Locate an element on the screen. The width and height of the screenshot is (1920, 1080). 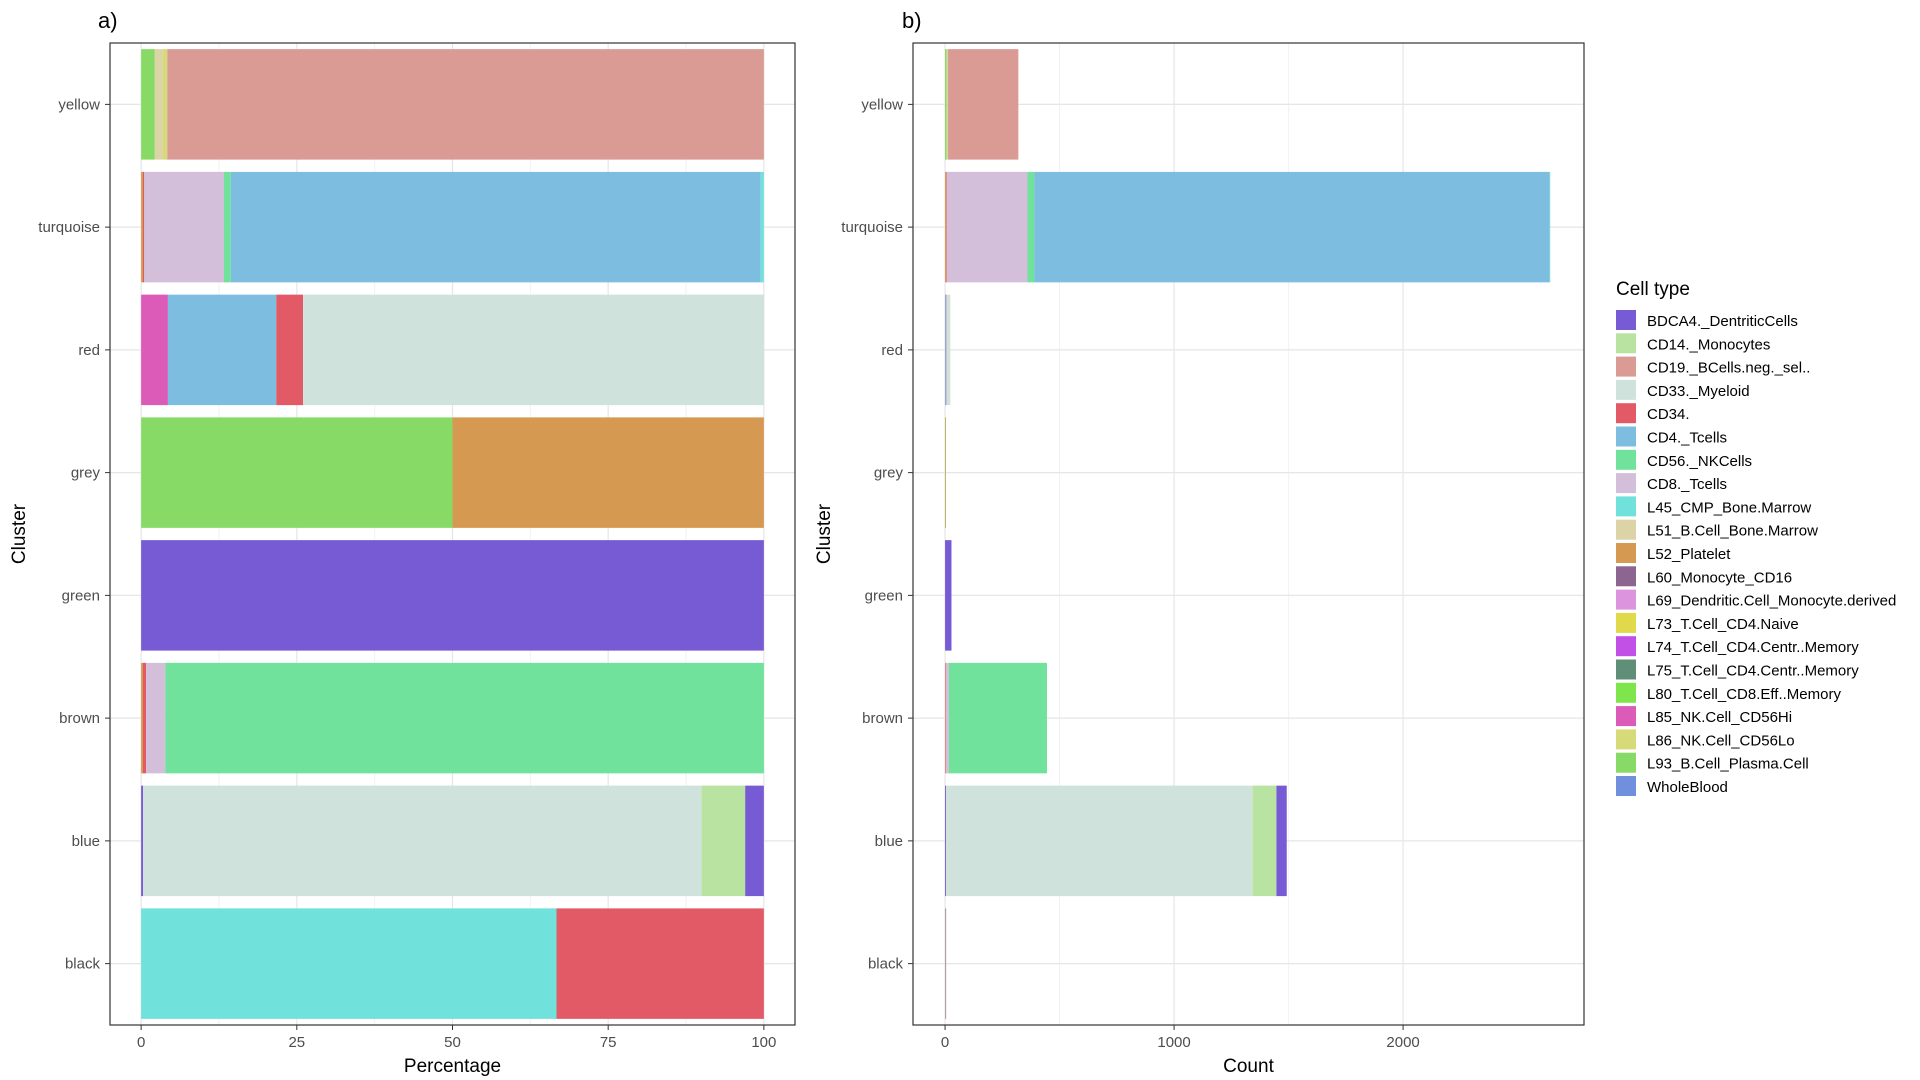
panel-b-x-axis: 0 1000 2000 is located at coordinates (1180, 1038).